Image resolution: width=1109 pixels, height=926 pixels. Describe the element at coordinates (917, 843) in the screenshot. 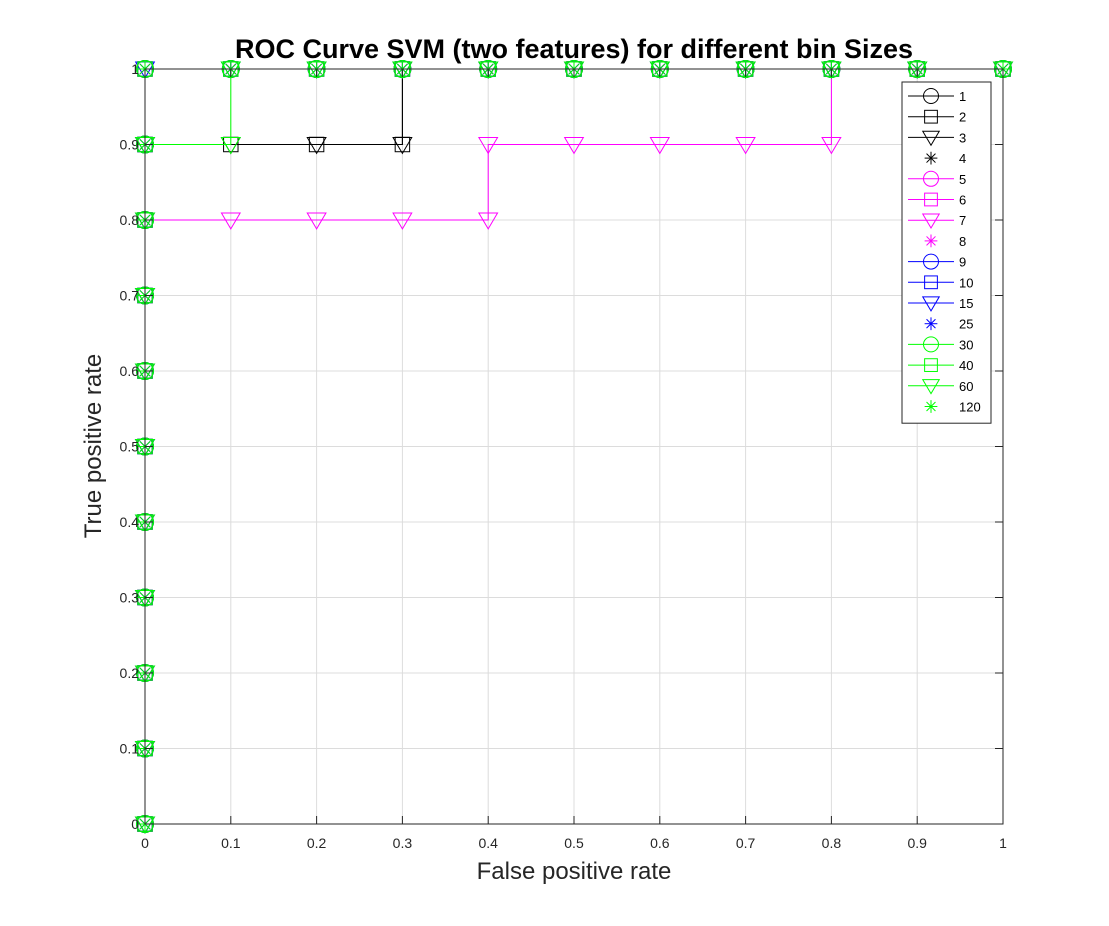

I see `x-tick-label: 0.9` at that location.